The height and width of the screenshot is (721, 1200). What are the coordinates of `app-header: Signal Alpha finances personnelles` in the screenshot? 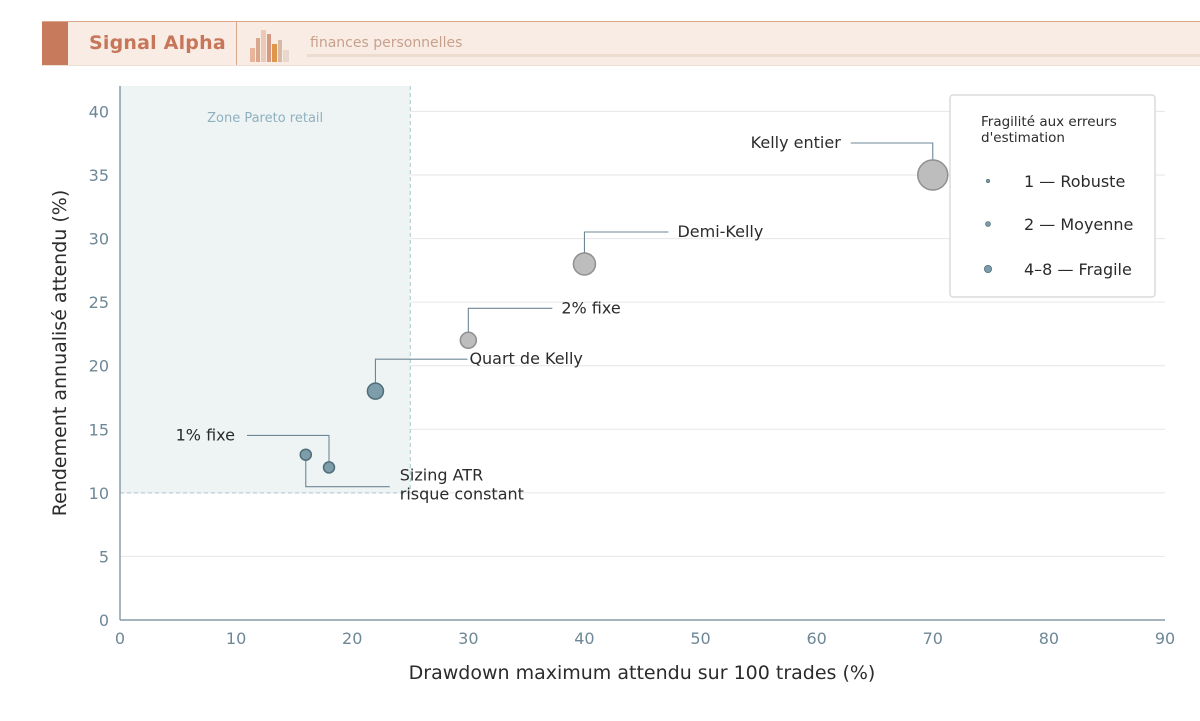 It's located at (621, 43).